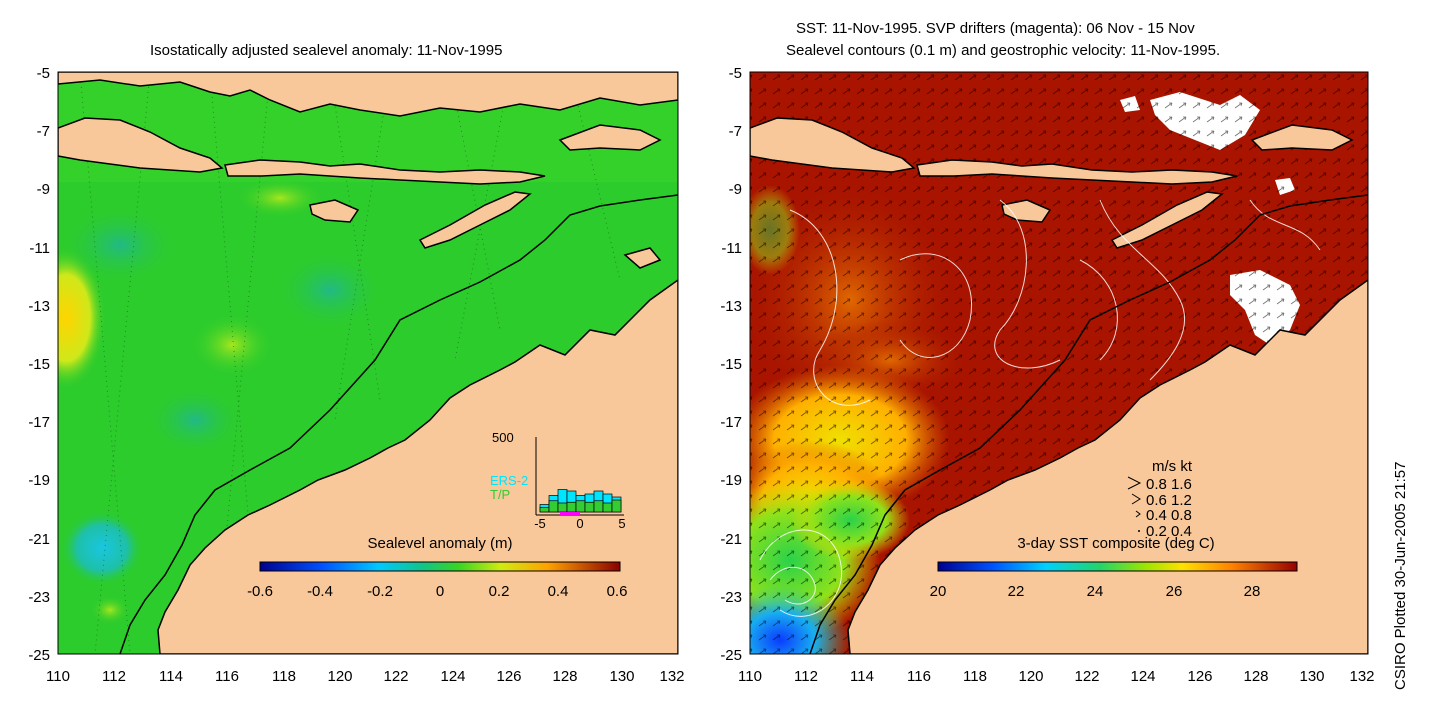  I want to click on inset-xtick: 0, so click(579, 523).